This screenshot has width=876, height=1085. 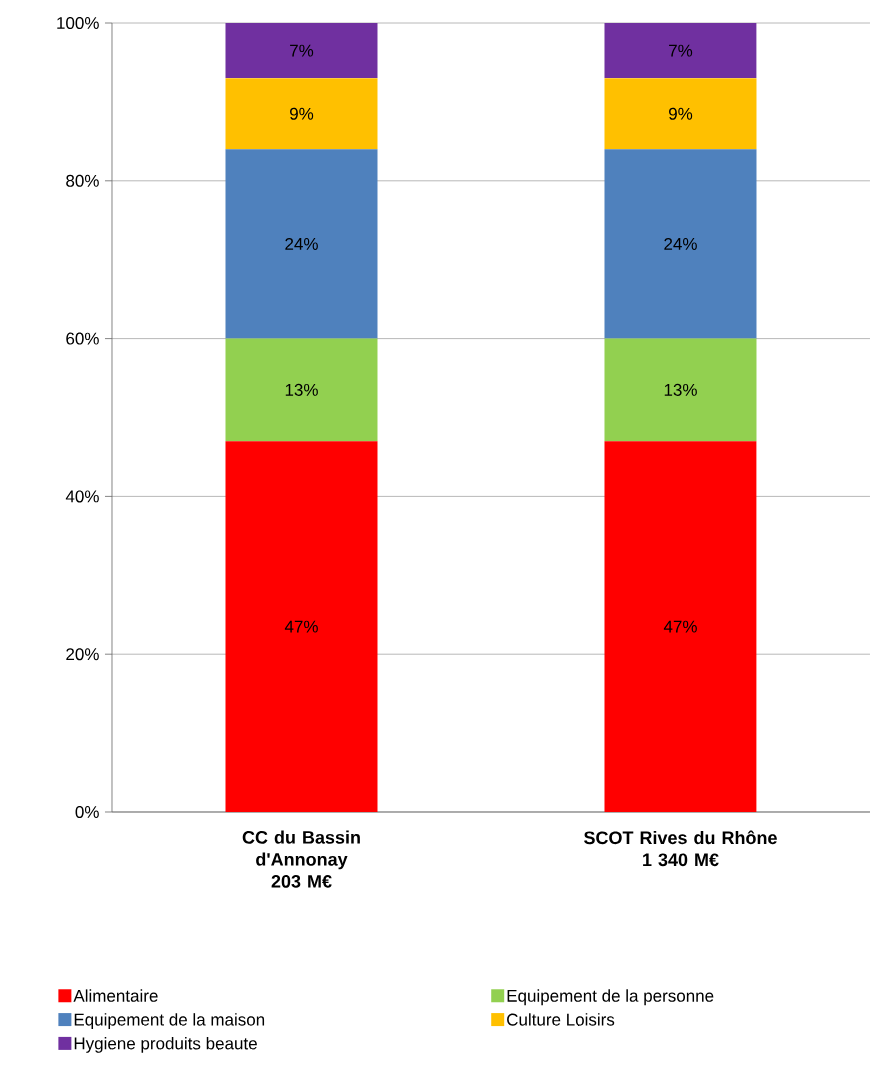 I want to click on y-tick-label: 0%, so click(x=87, y=812).